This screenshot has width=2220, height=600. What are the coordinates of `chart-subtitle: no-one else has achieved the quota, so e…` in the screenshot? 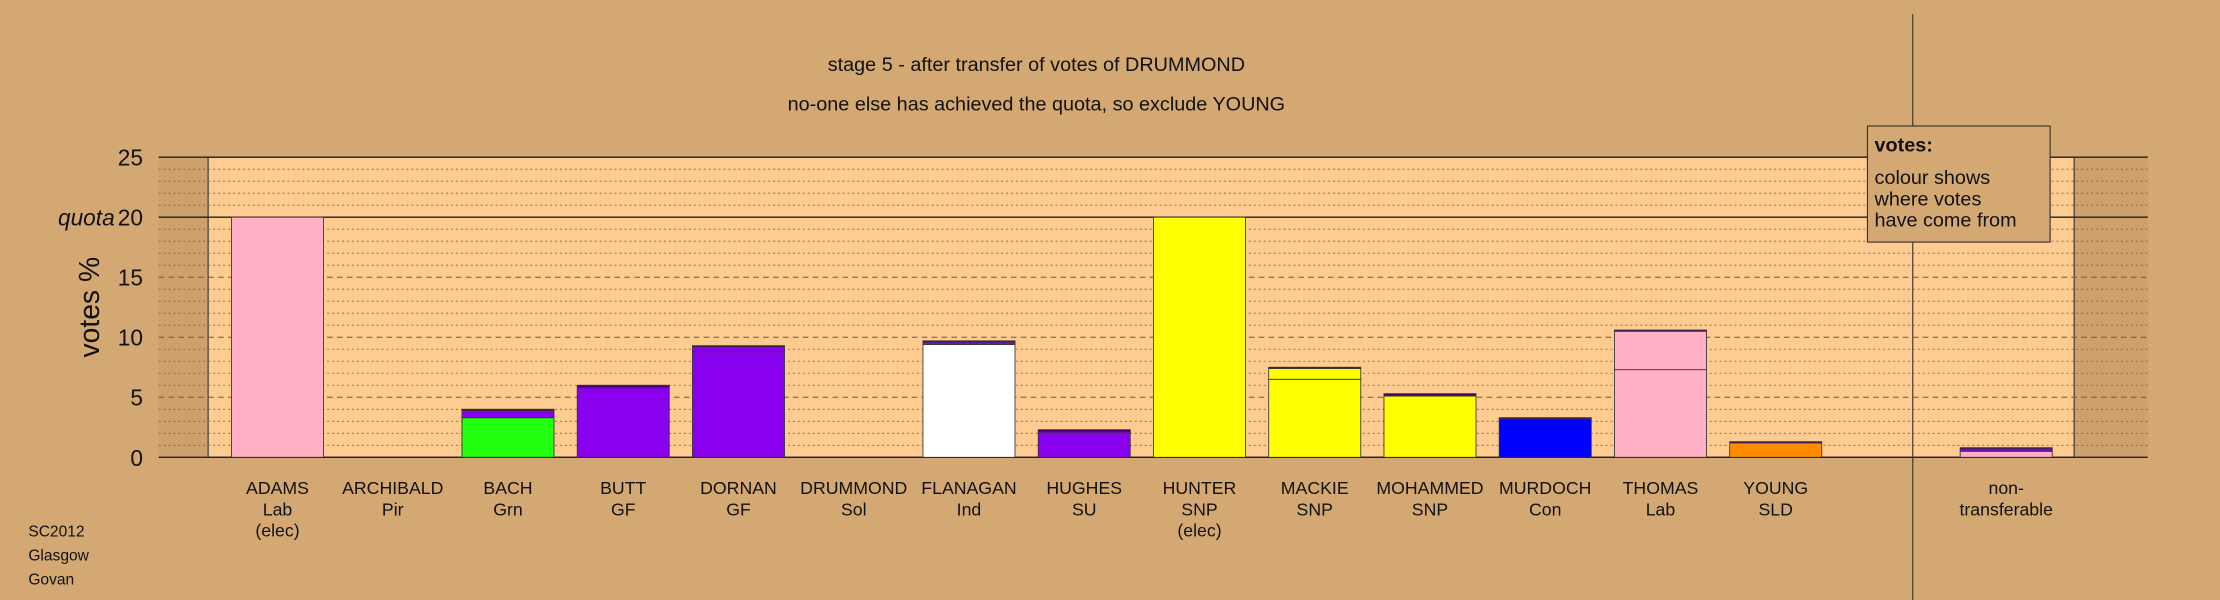 It's located at (1036, 104).